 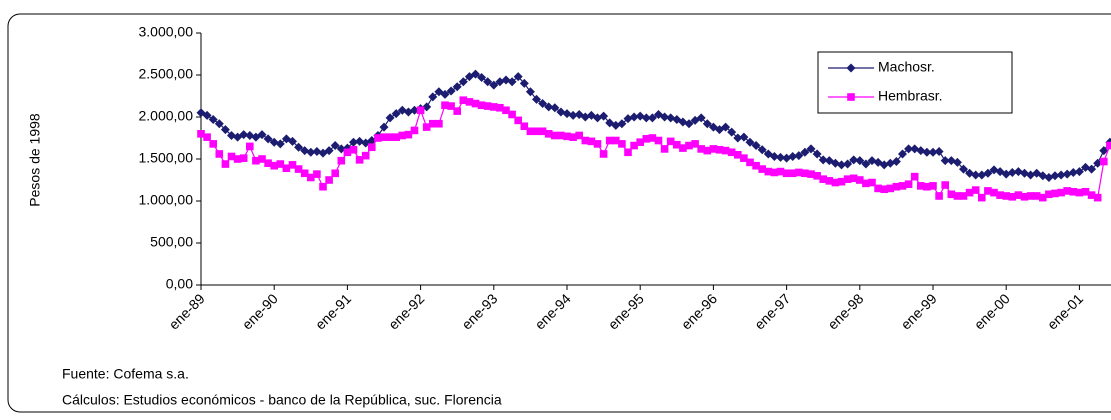 I want to click on y-axis-title: Pesos de 1998, so click(x=35, y=160).